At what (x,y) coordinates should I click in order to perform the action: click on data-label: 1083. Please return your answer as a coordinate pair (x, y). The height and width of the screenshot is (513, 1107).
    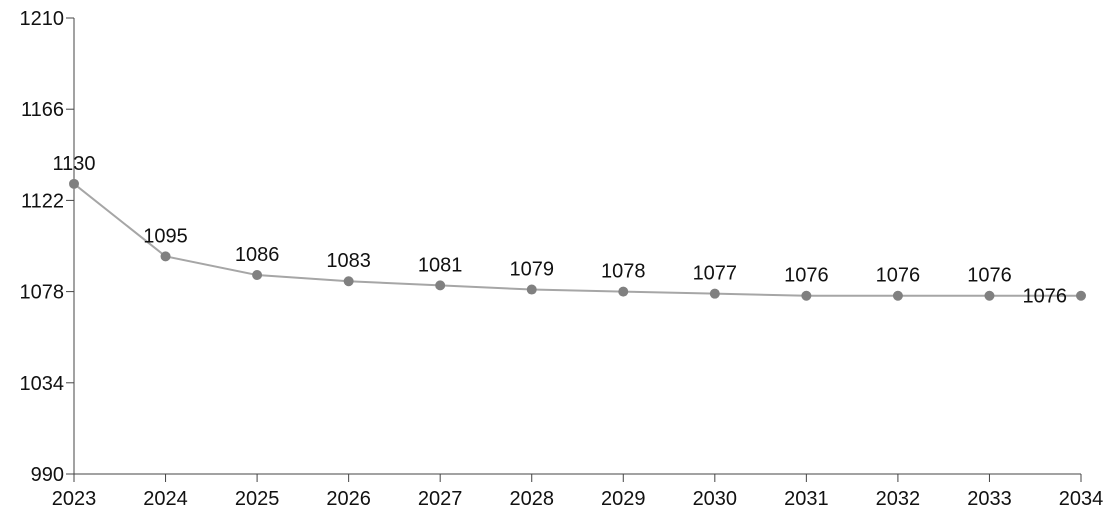
    Looking at the image, I should click on (348, 261).